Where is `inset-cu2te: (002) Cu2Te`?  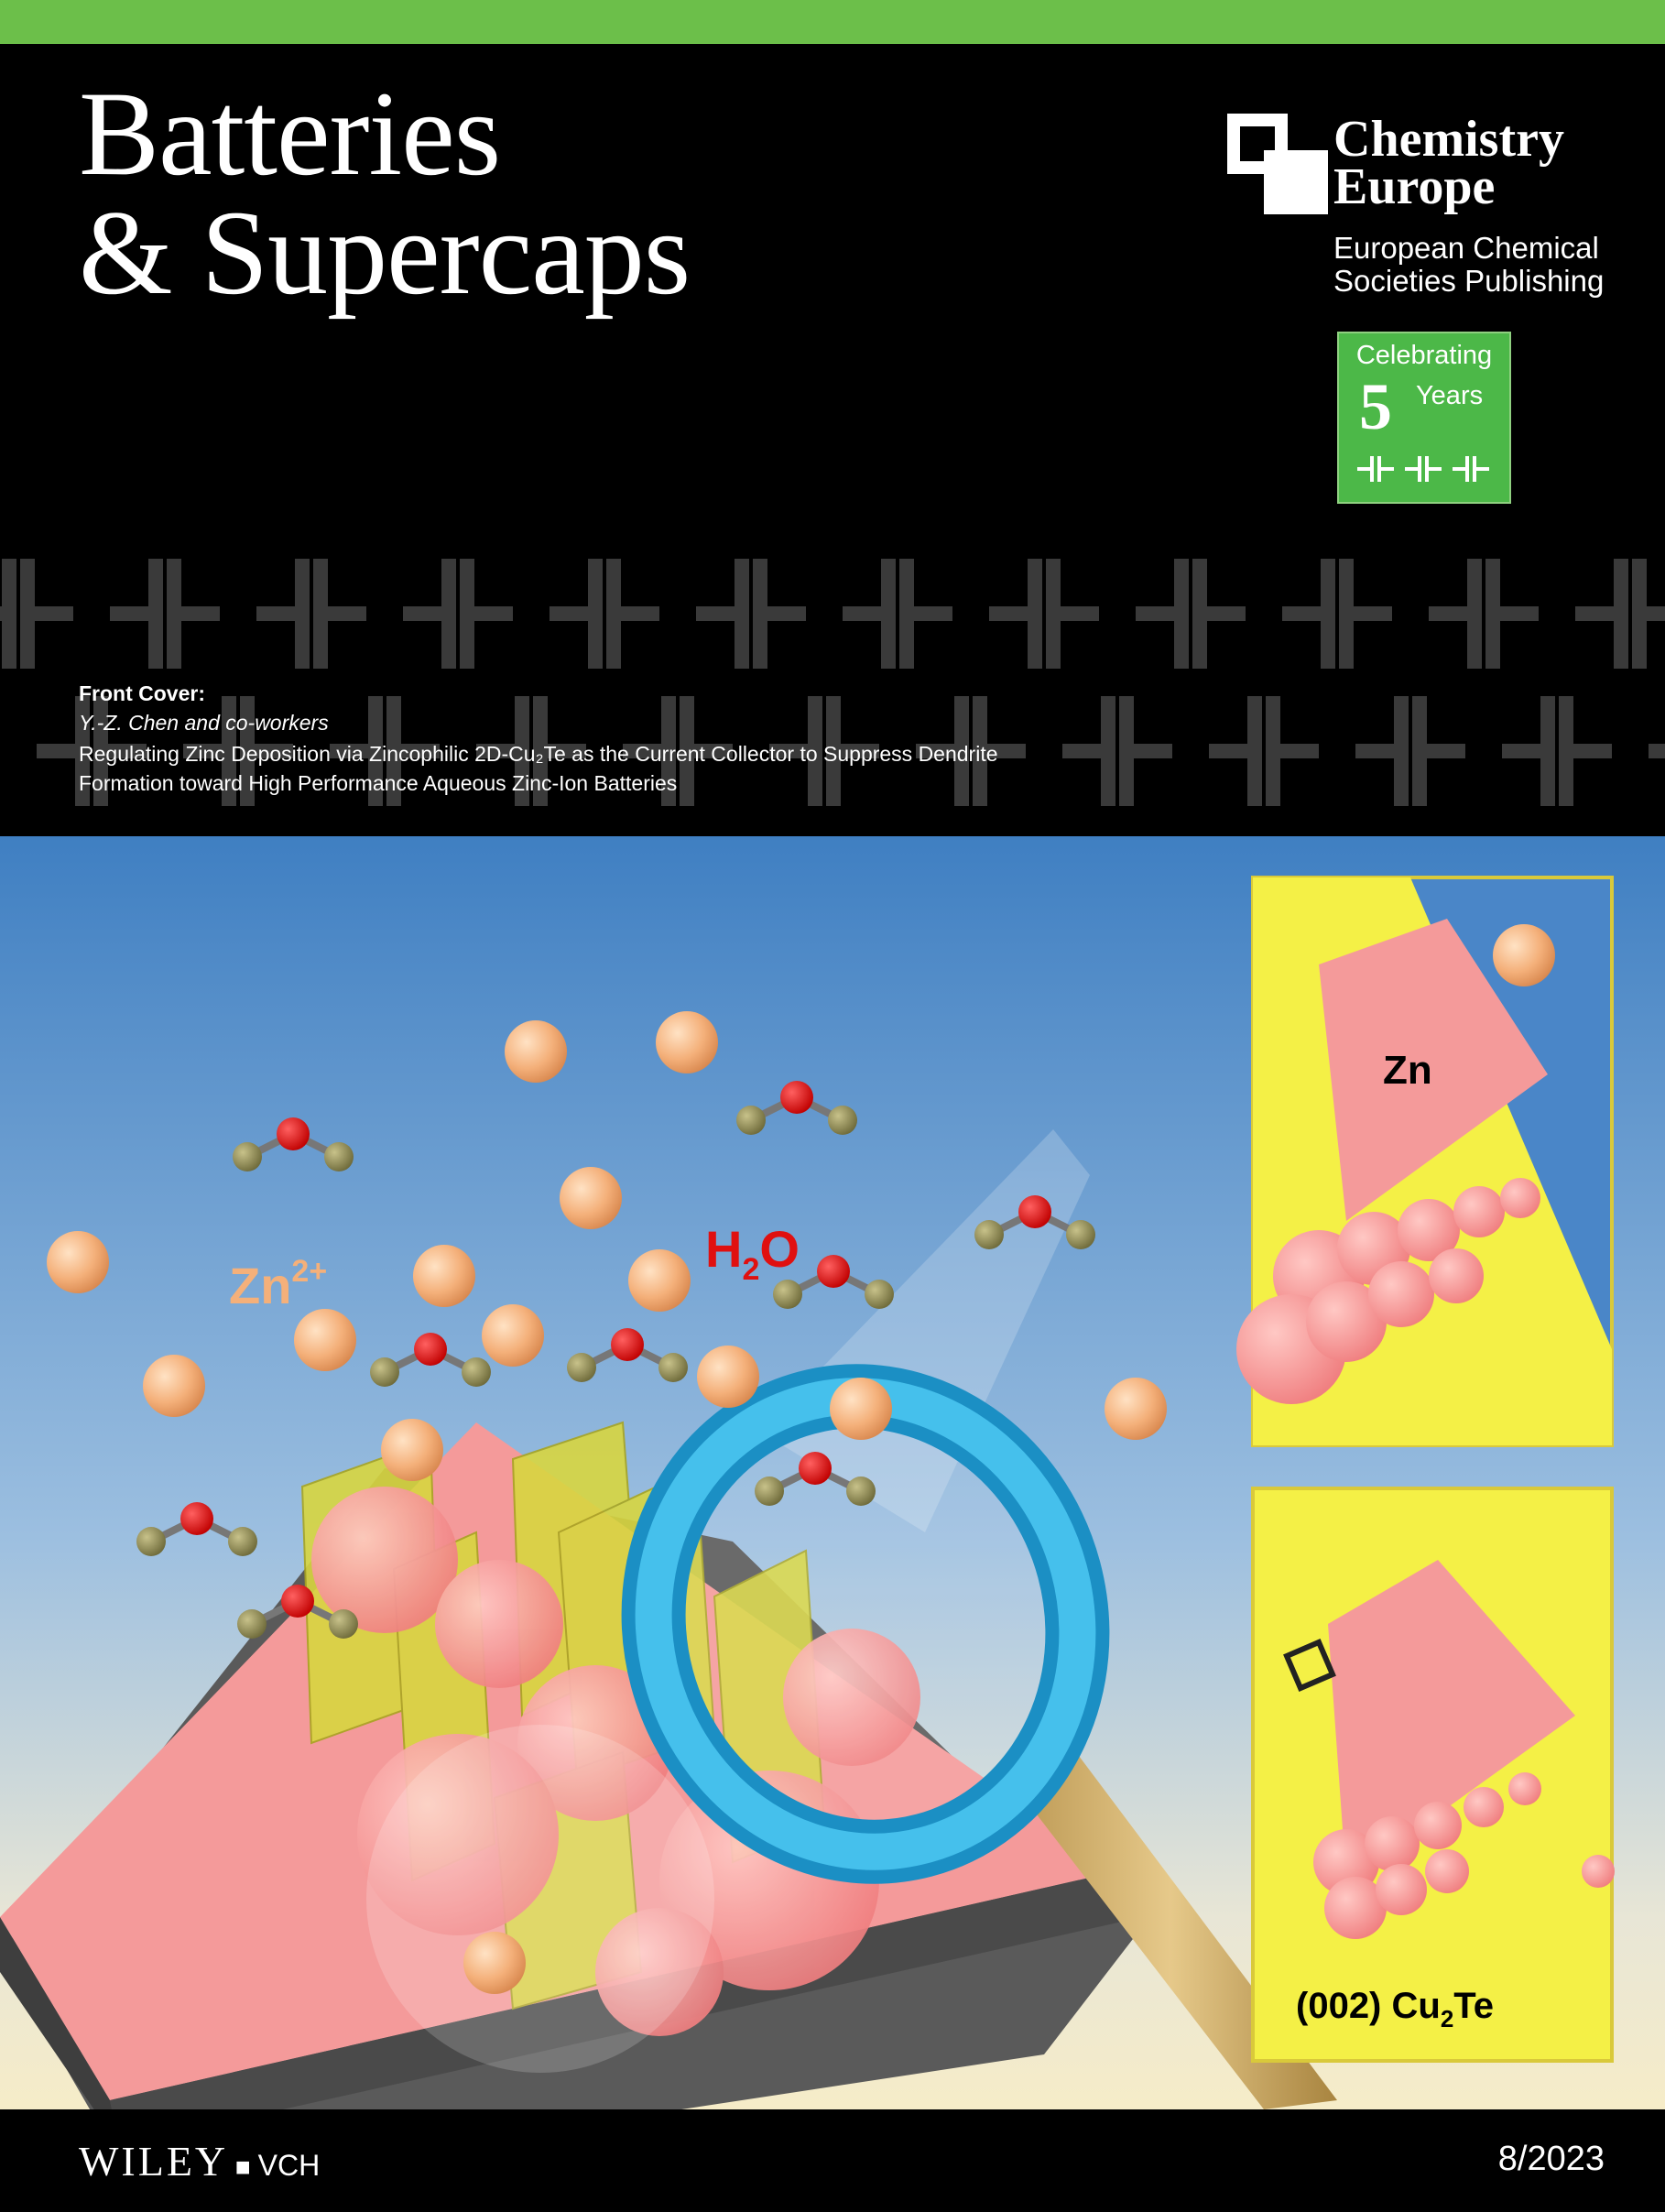
inset-cu2te: (002) Cu2Te is located at coordinates (1433, 1775).